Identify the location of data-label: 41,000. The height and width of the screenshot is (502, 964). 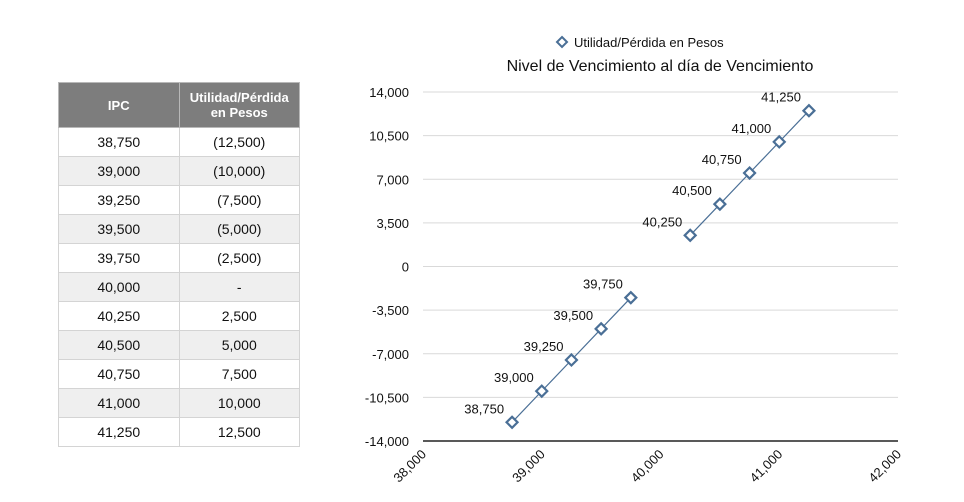
(751, 128).